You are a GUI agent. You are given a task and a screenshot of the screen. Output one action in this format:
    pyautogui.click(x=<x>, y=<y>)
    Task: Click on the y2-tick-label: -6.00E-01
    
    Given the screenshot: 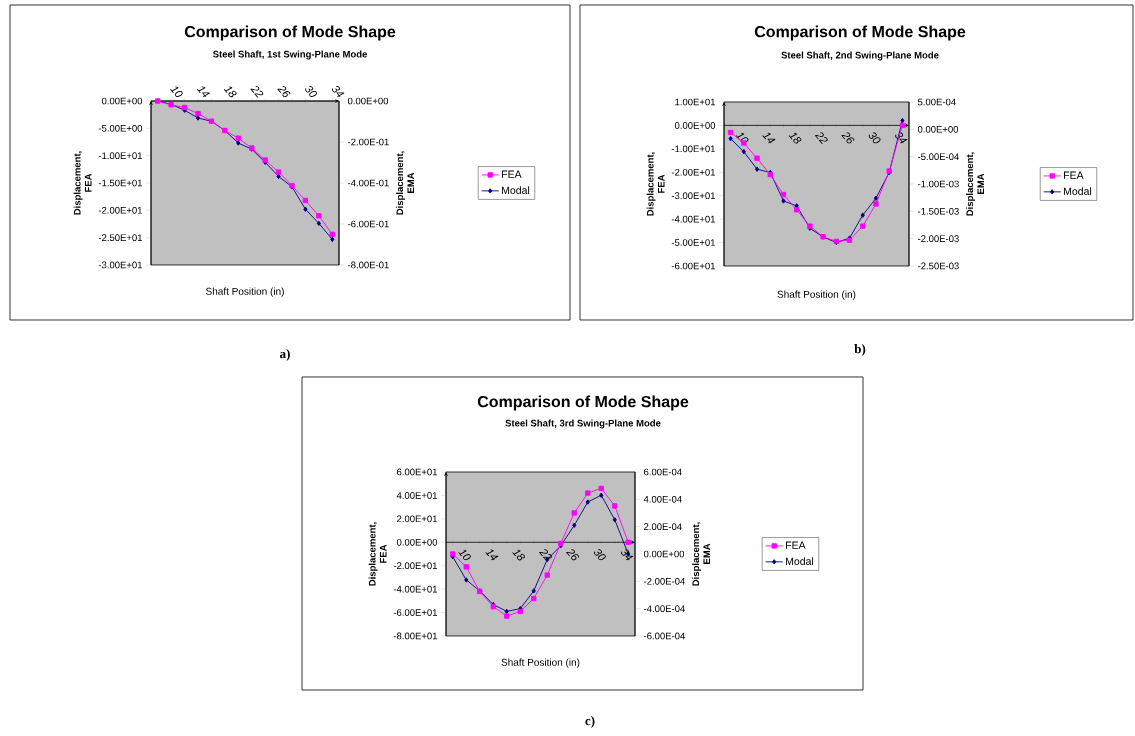 What is the action you would take?
    pyautogui.click(x=368, y=224)
    